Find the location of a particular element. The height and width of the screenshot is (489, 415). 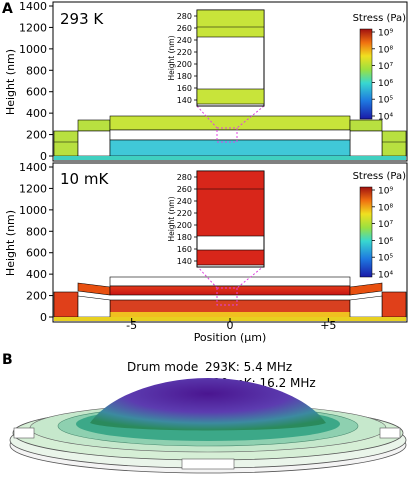

inset-ticks-10mk: 140 160 180 200 220 240 260 280 is located at coordinates (187, 219).